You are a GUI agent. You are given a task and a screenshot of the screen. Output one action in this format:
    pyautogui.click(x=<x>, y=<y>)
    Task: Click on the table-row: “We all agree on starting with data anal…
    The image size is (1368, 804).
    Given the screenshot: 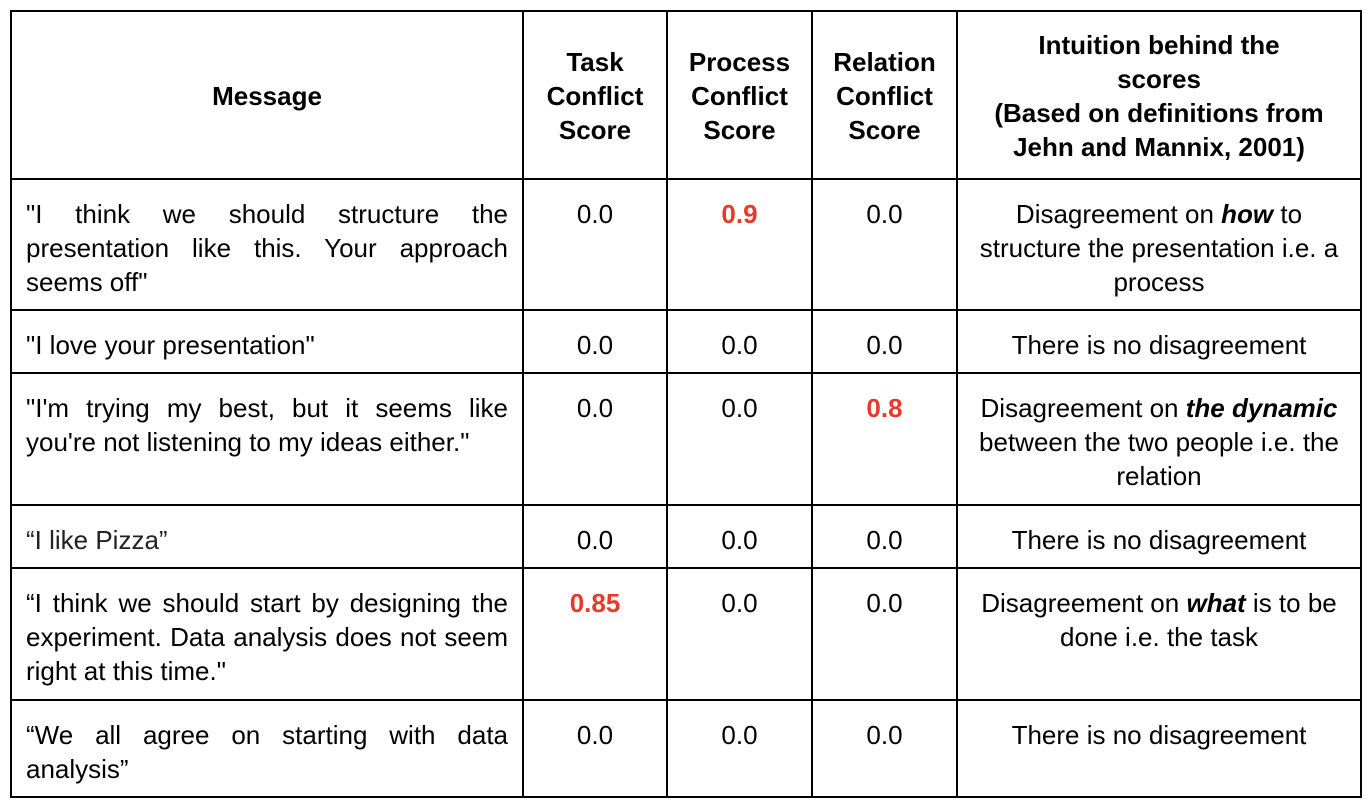 What is the action you would take?
    pyautogui.click(x=686, y=748)
    